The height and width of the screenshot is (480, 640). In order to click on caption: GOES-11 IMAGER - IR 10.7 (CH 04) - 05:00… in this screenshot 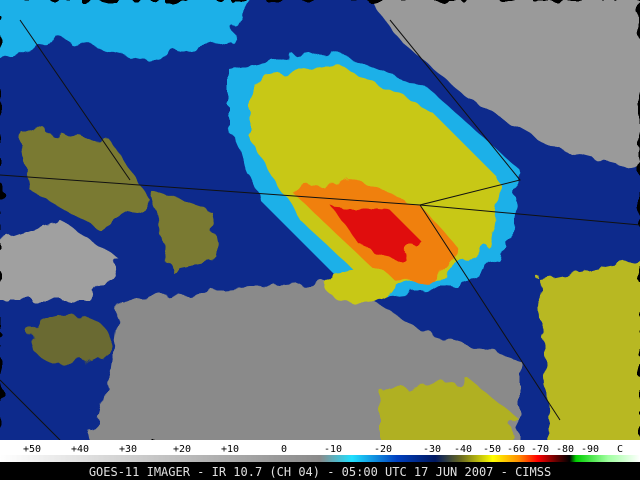, I will do `click(320, 472)`.